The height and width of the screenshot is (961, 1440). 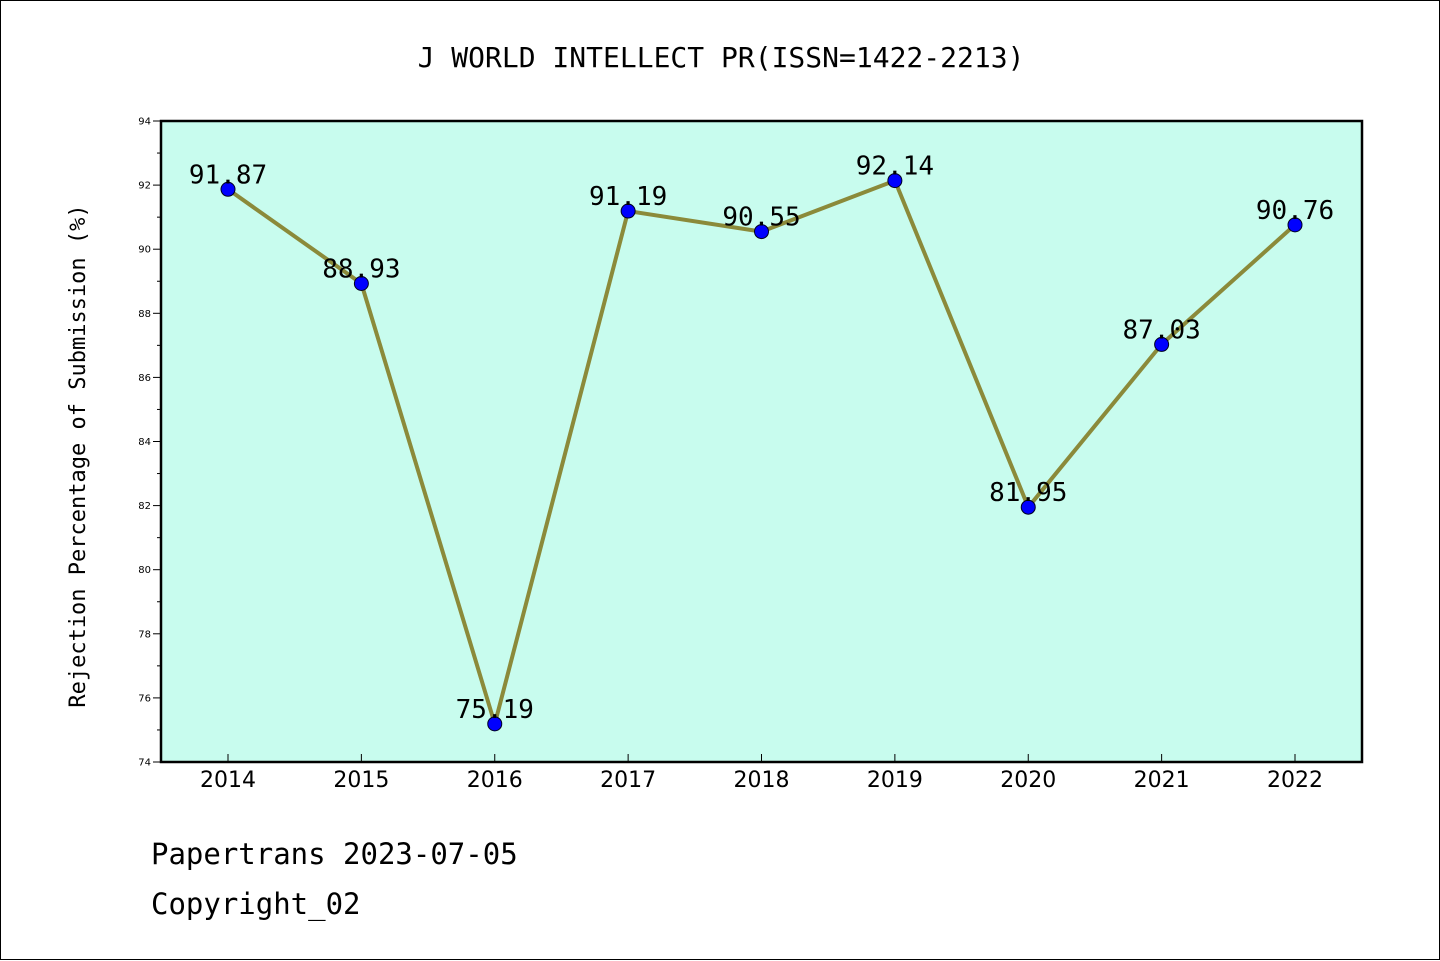 What do you see at coordinates (895, 780) in the screenshot?
I see `x-tick-label: 2019` at bounding box center [895, 780].